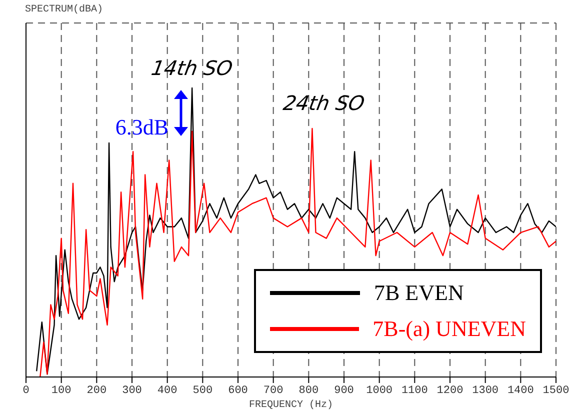 Image resolution: width=570 pixels, height=411 pixels. Describe the element at coordinates (192, 68) in the screenshot. I see `text: 14th SO` at that location.